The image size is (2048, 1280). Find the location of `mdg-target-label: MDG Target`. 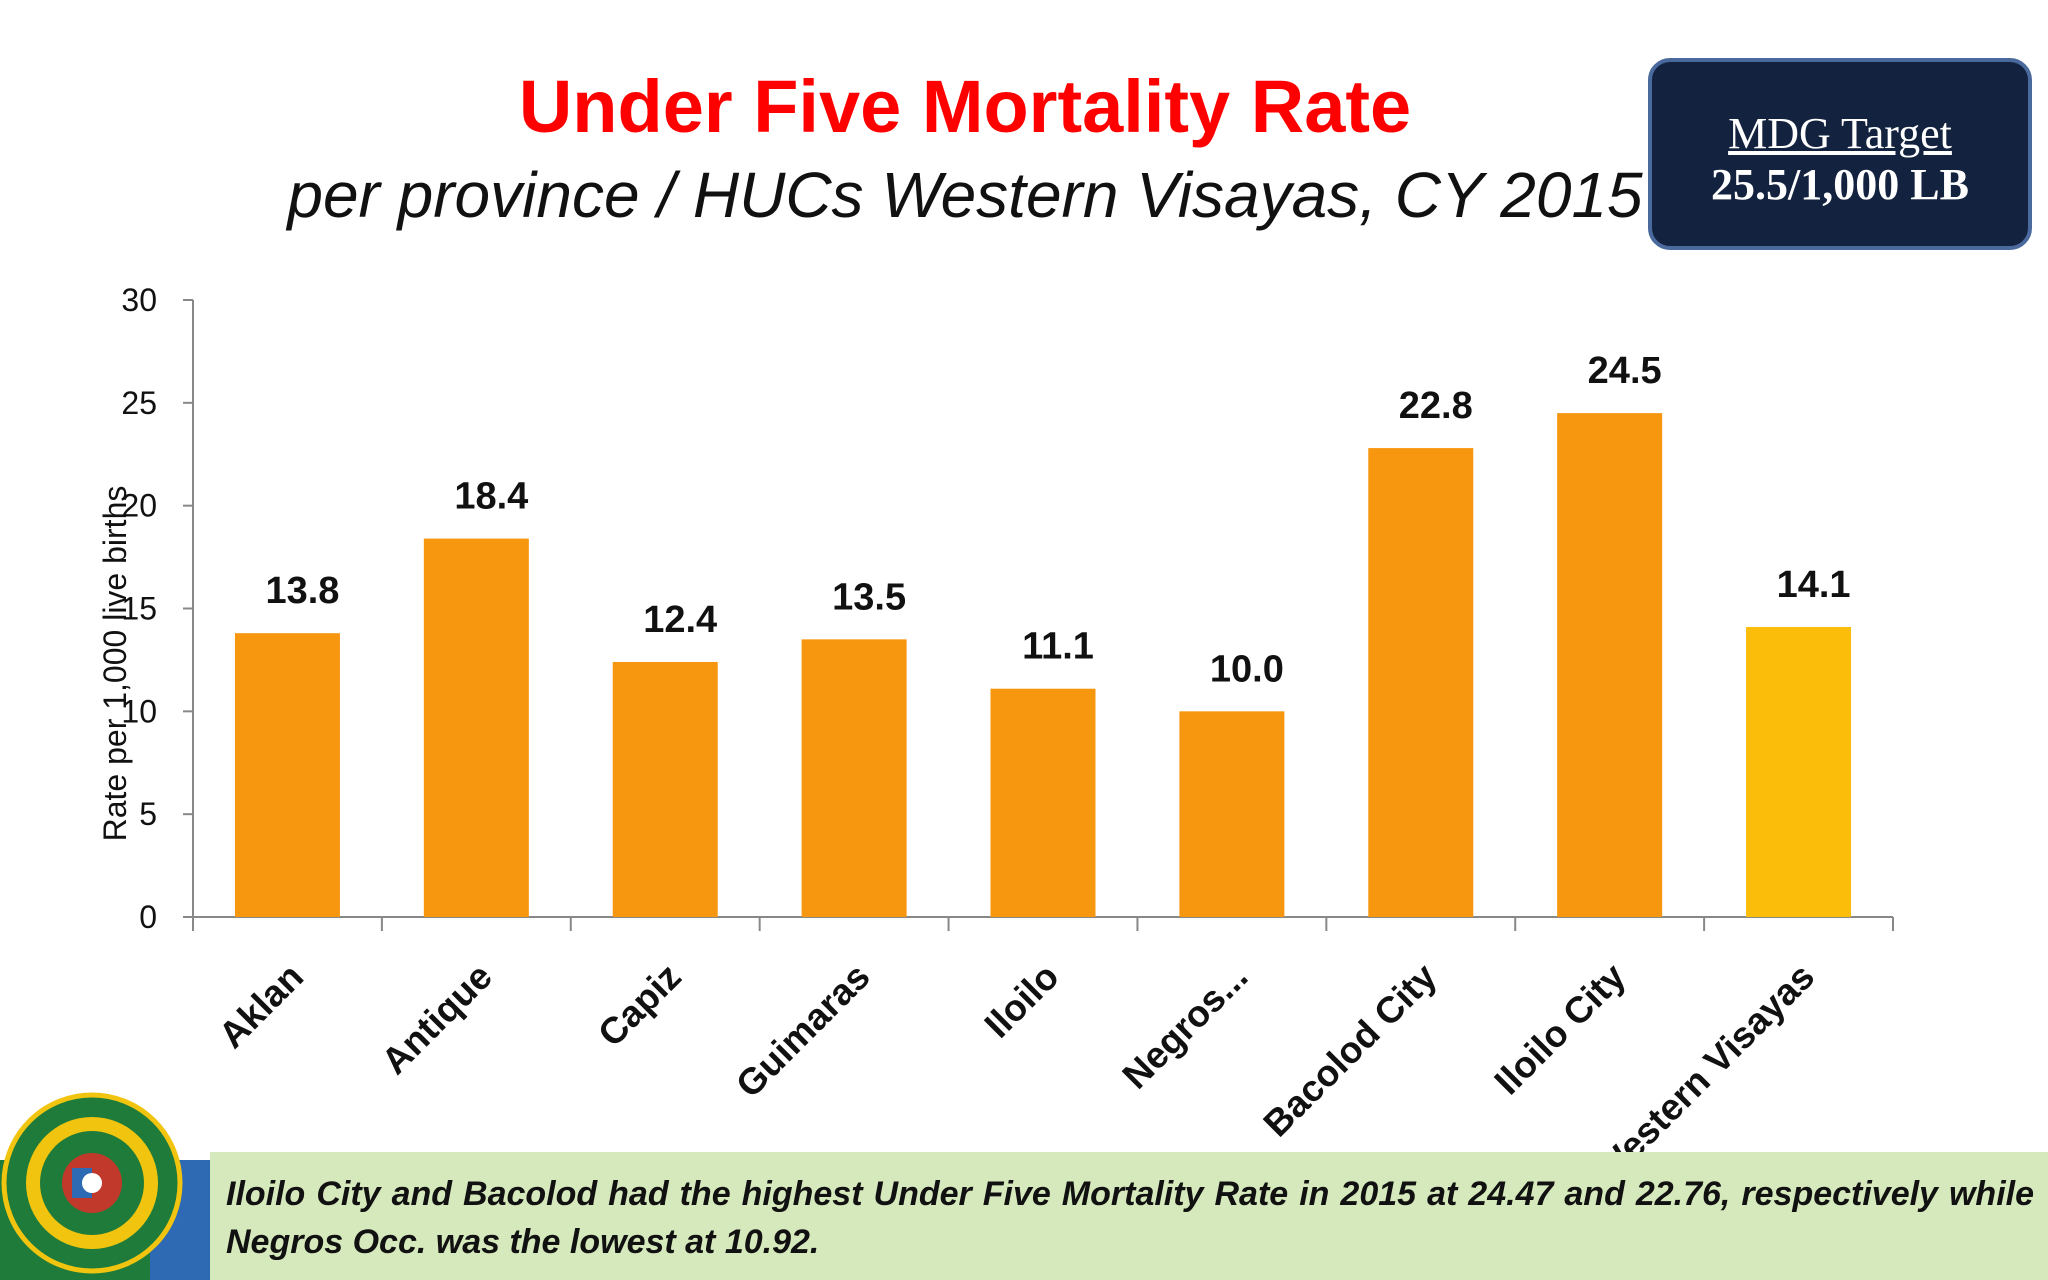

mdg-target-label: MDG Target is located at coordinates (1840, 133).